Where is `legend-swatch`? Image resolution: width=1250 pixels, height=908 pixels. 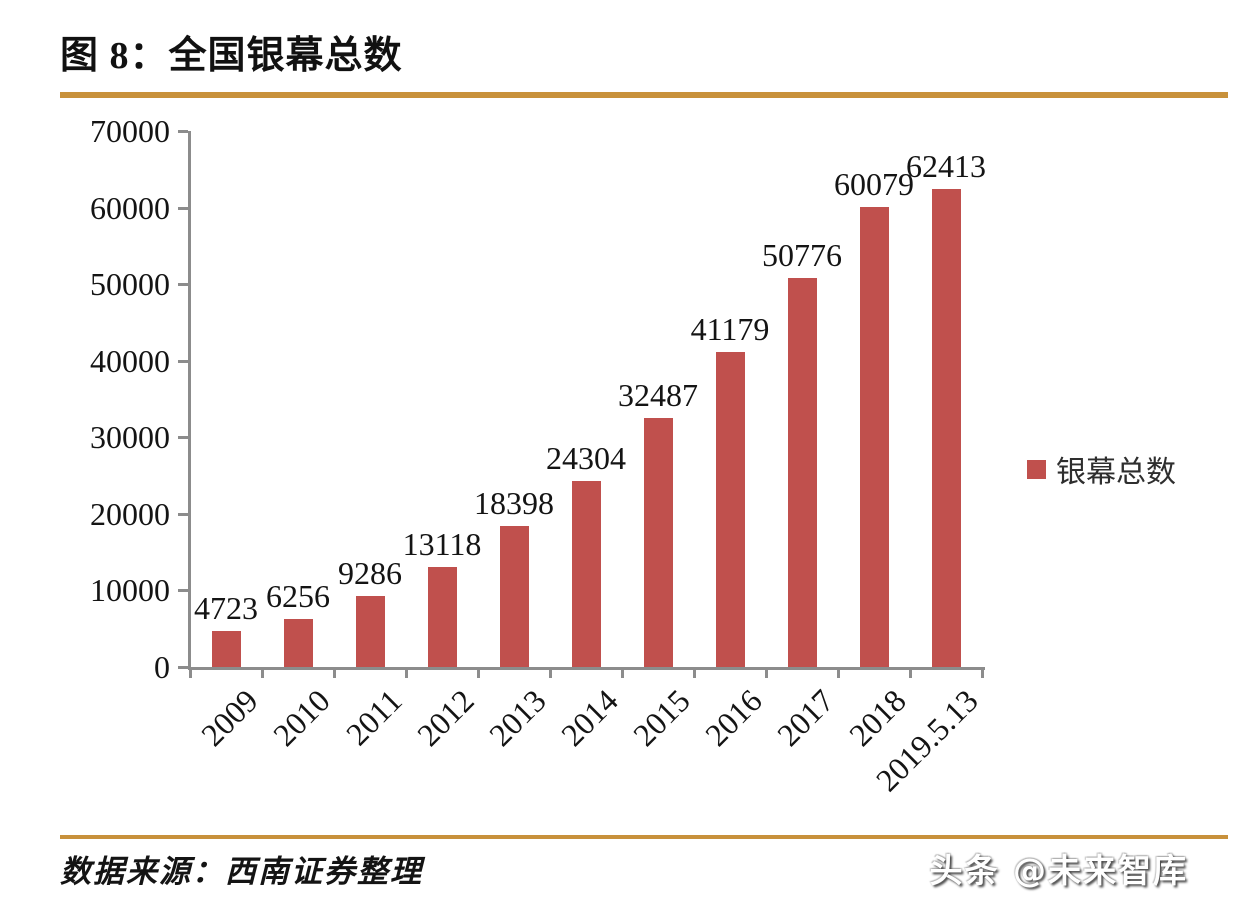 legend-swatch is located at coordinates (1036, 469).